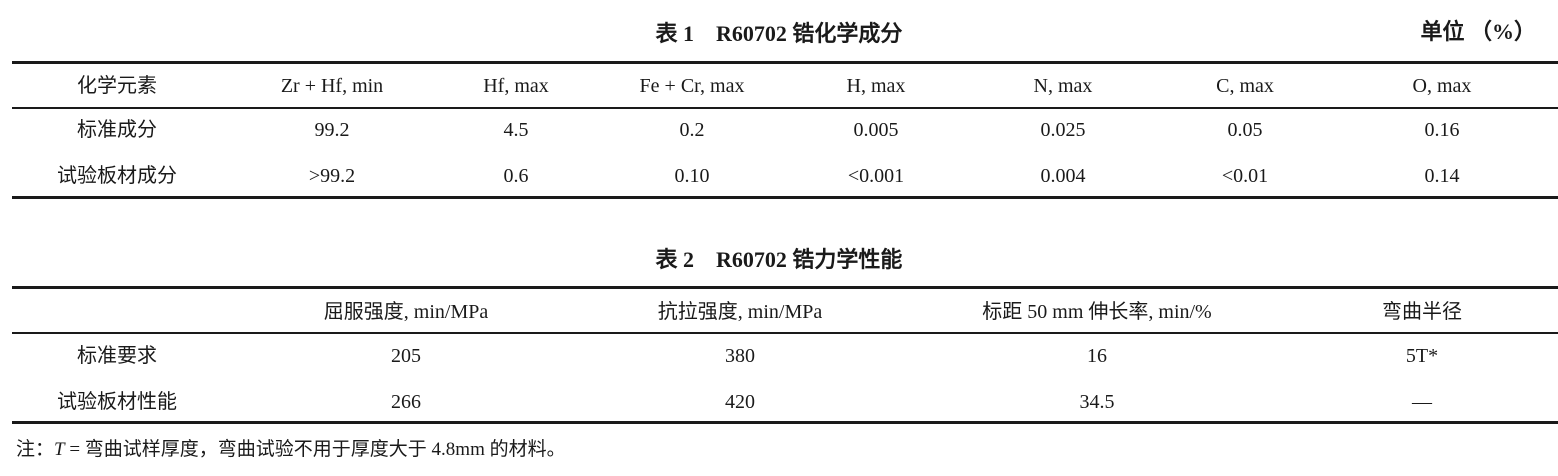 This screenshot has width=1558, height=476. What do you see at coordinates (785, 422) in the screenshot?
I see `table2-bottom-rule` at bounding box center [785, 422].